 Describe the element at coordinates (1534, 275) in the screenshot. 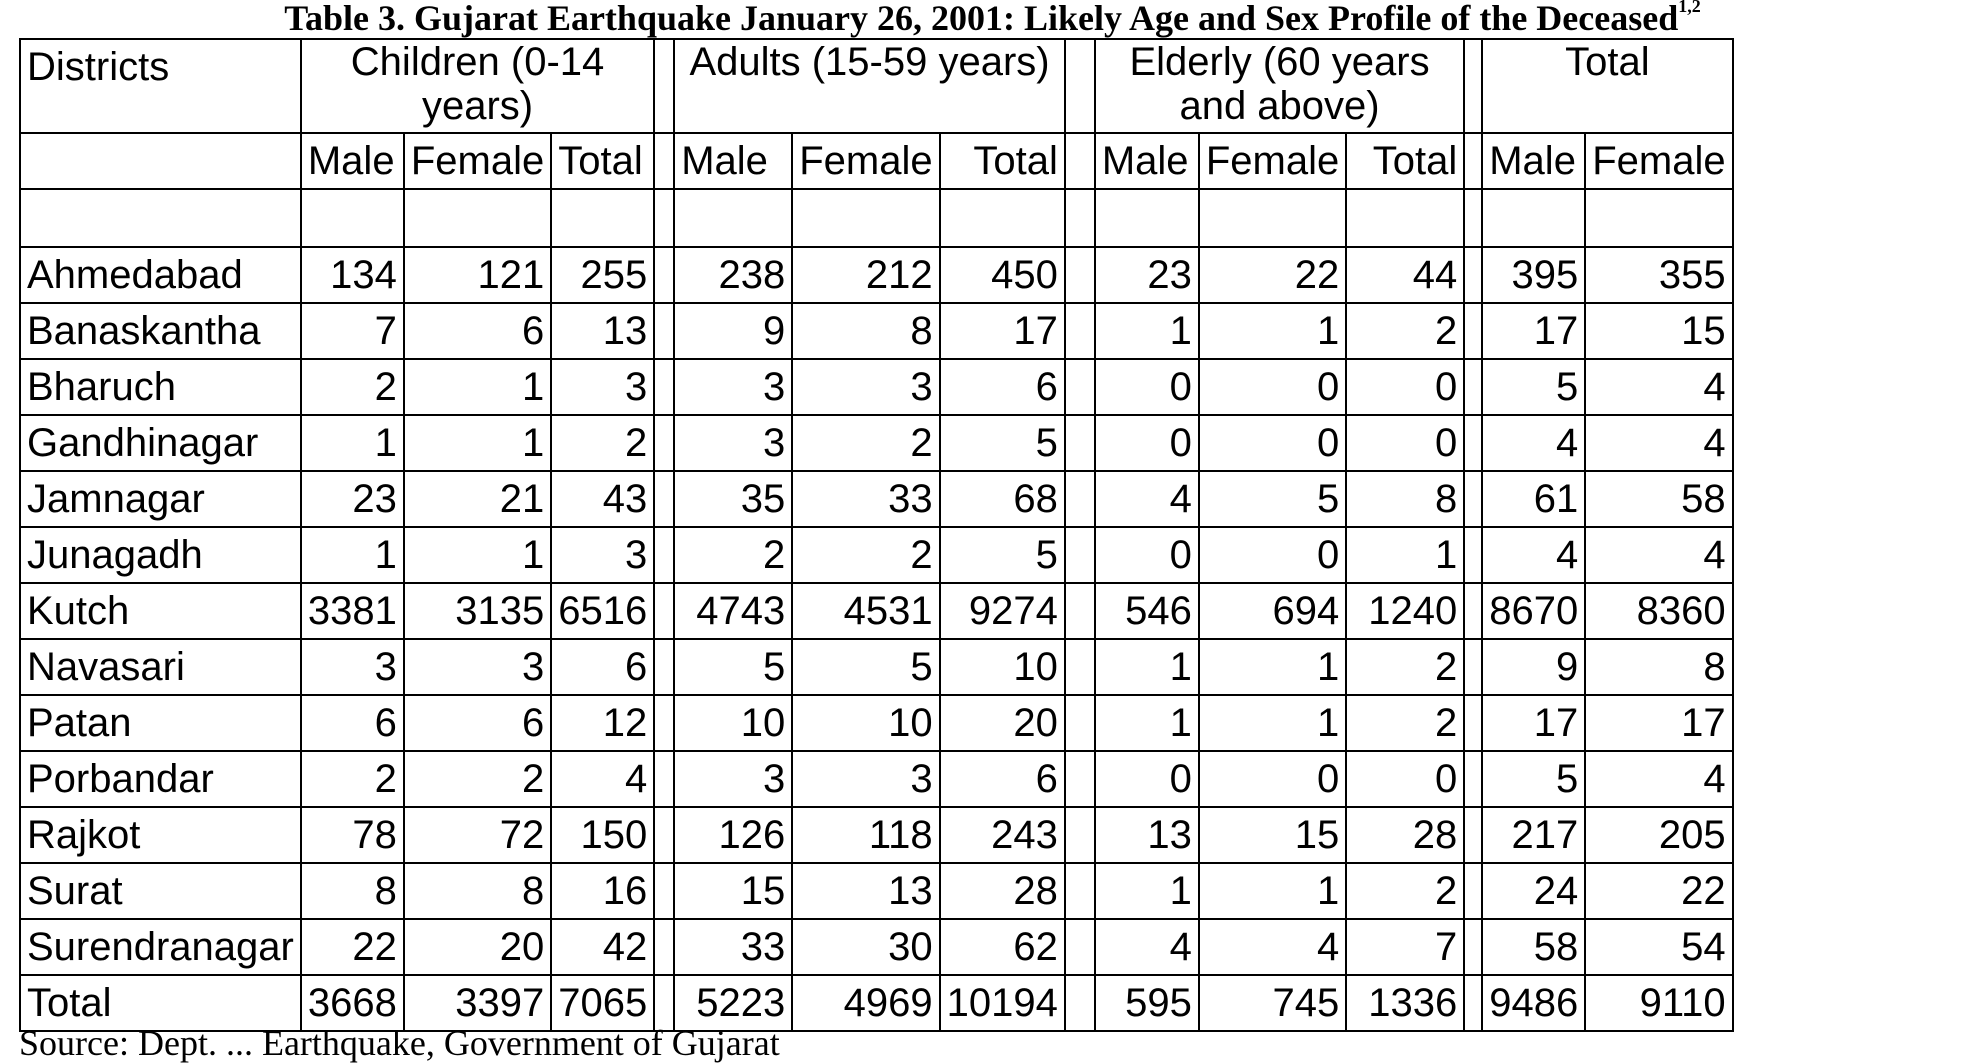

I see `value-cell: 395` at that location.